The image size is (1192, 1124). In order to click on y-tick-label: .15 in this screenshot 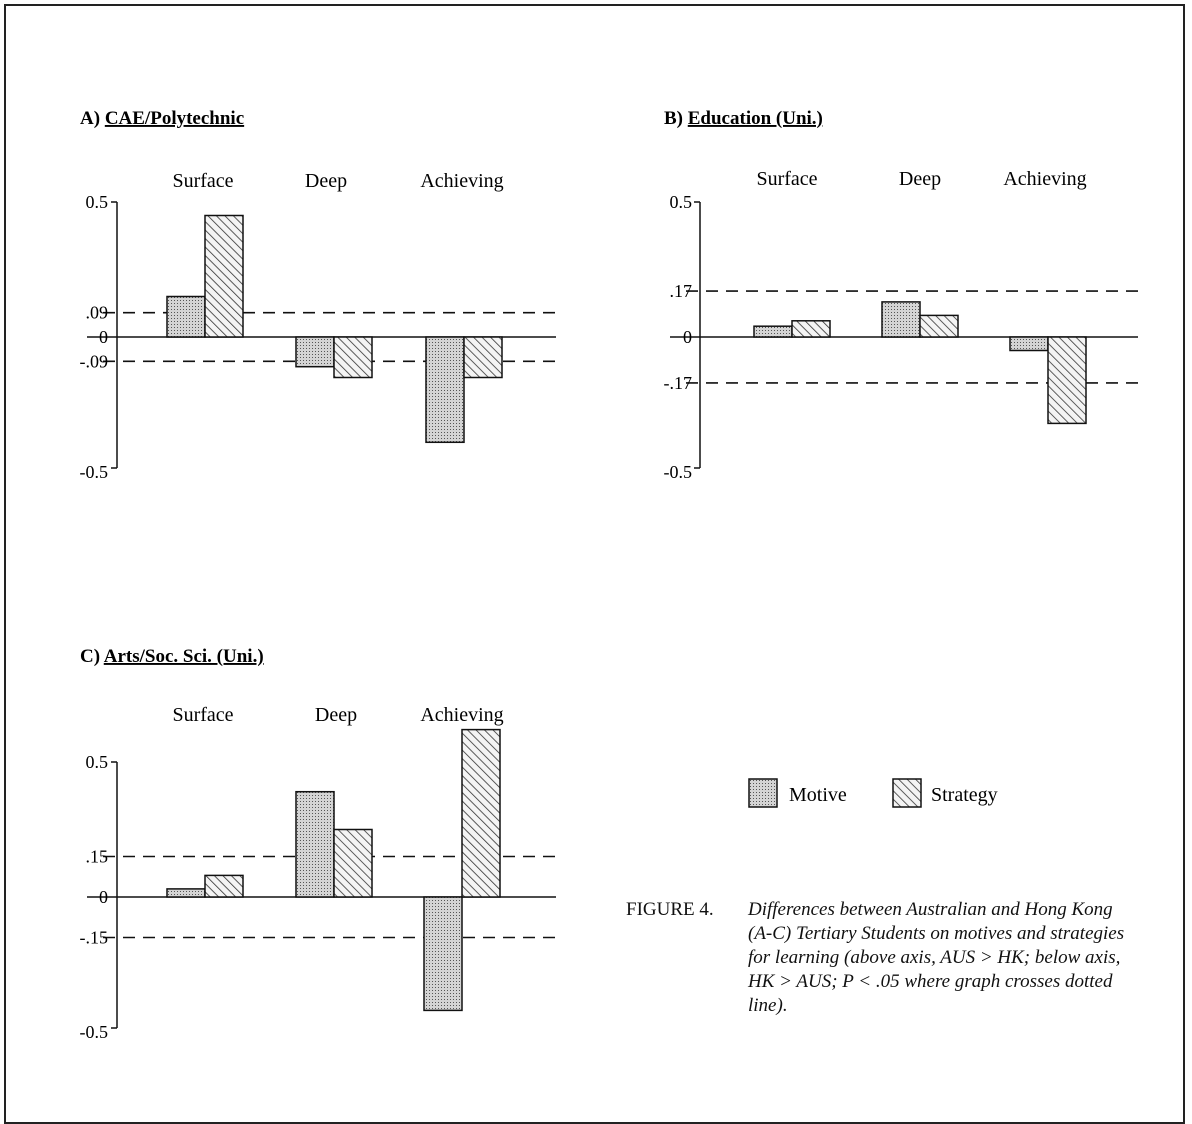, I will do `click(97, 857)`.